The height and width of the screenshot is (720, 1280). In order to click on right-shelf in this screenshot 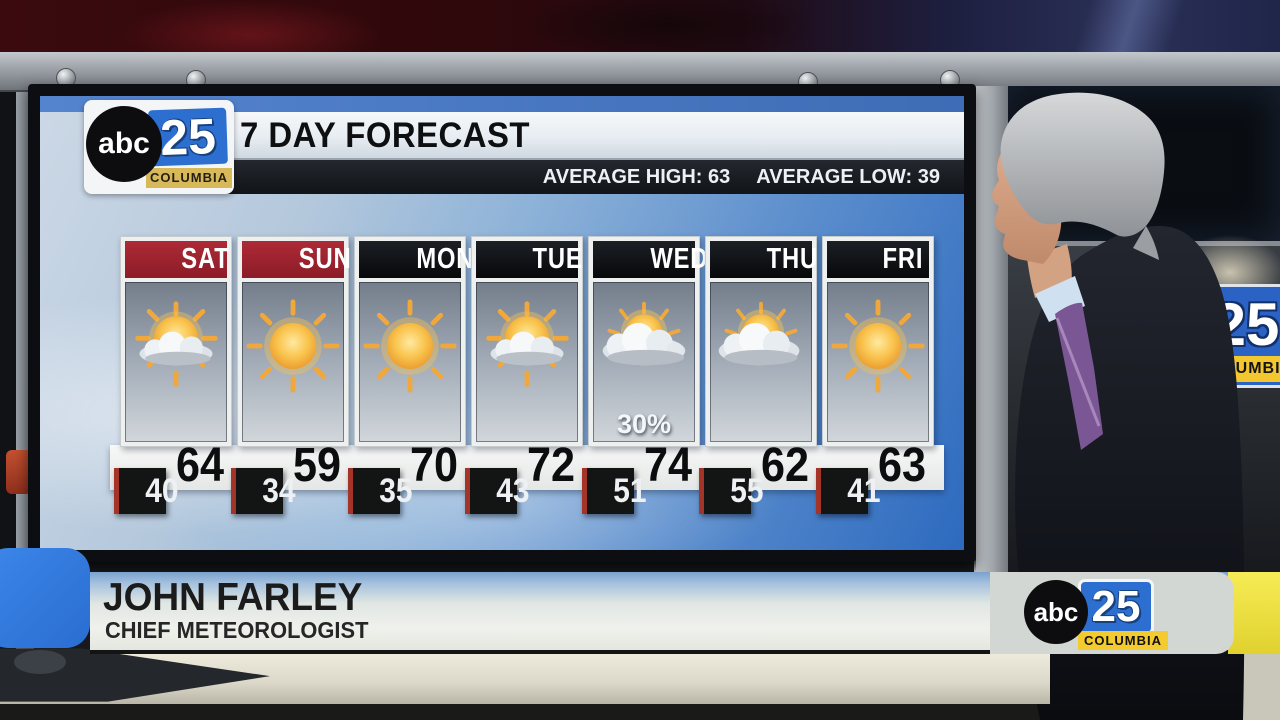, I will do `click(1259, 684)`.